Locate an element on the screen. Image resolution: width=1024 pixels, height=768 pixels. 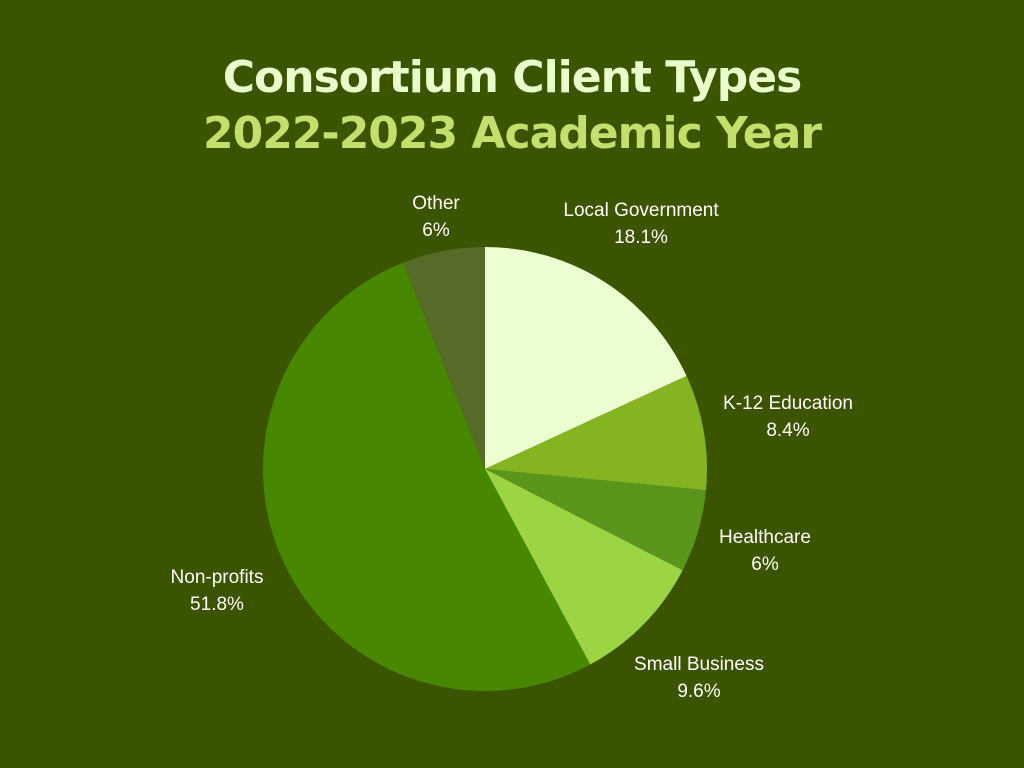
pie-slice-healthcare is located at coordinates (595, 520).